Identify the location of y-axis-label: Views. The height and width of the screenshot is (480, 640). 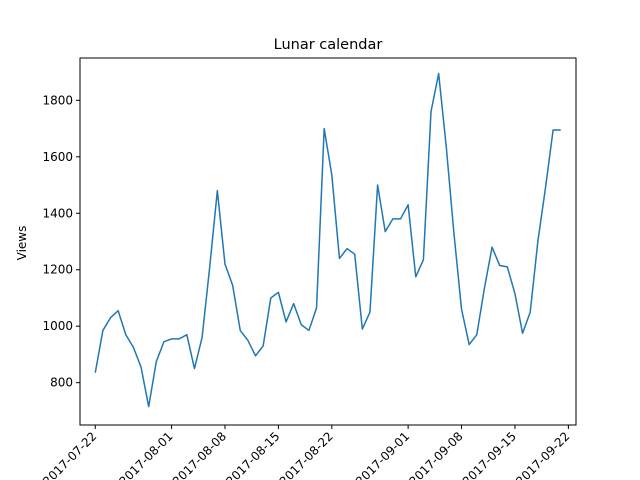
(22, 243).